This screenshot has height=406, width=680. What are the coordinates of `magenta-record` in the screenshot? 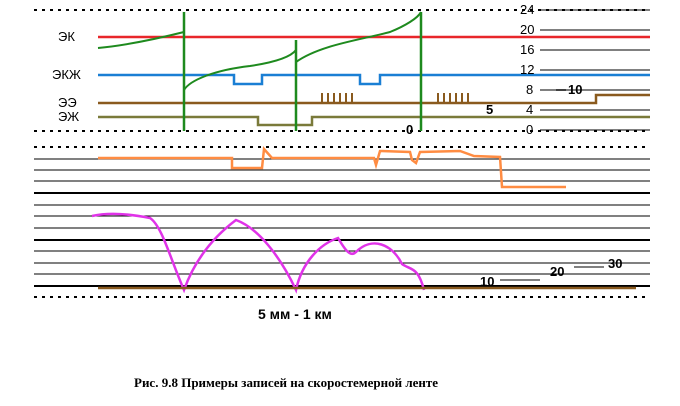 It's located at (258, 253).